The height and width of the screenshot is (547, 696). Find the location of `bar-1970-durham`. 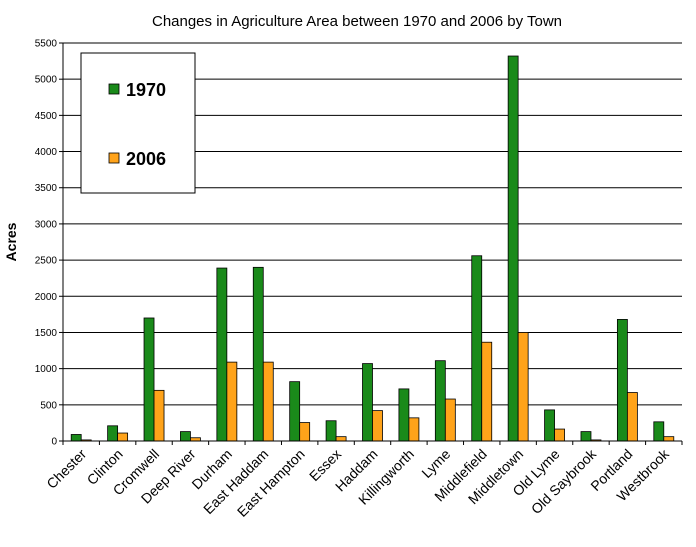

bar-1970-durham is located at coordinates (222, 354).